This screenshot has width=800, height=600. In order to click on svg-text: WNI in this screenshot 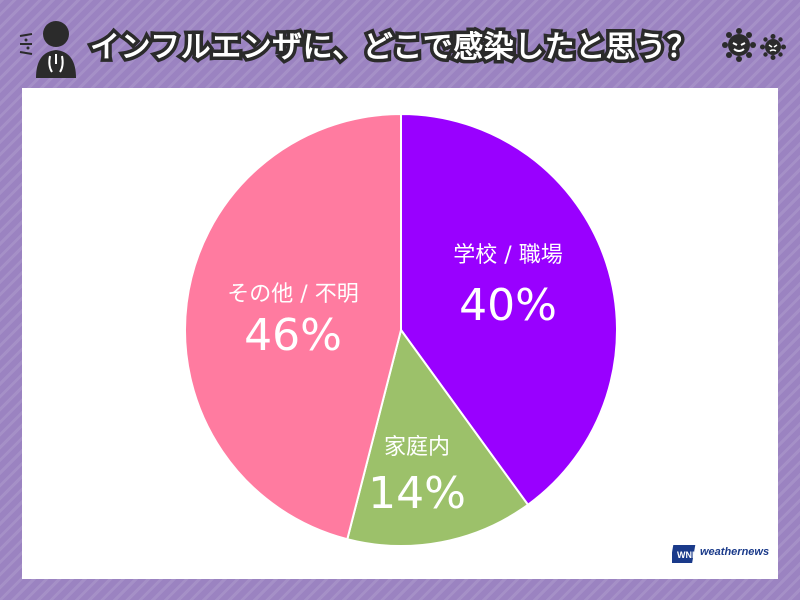, I will do `click(686, 555)`.